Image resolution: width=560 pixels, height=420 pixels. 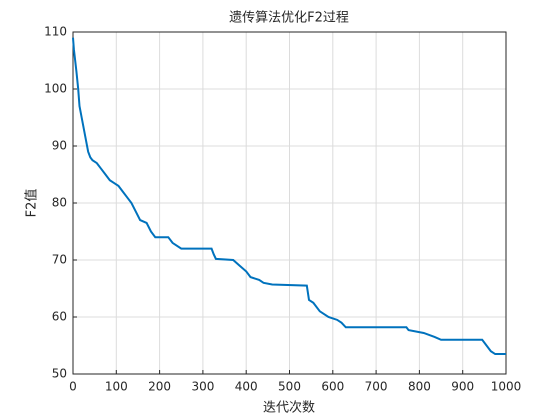 I want to click on x-tick-label: 1000, so click(x=506, y=387).